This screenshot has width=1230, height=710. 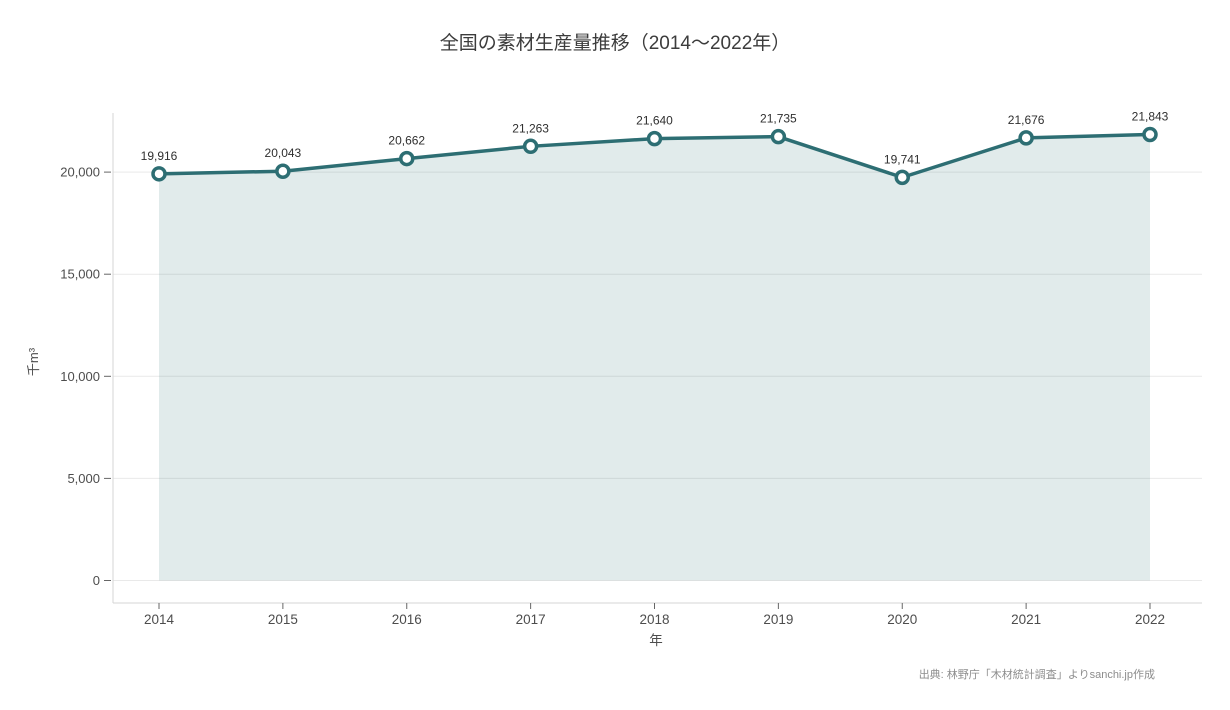 What do you see at coordinates (406, 141) in the screenshot?
I see `data-label: 20,662` at bounding box center [406, 141].